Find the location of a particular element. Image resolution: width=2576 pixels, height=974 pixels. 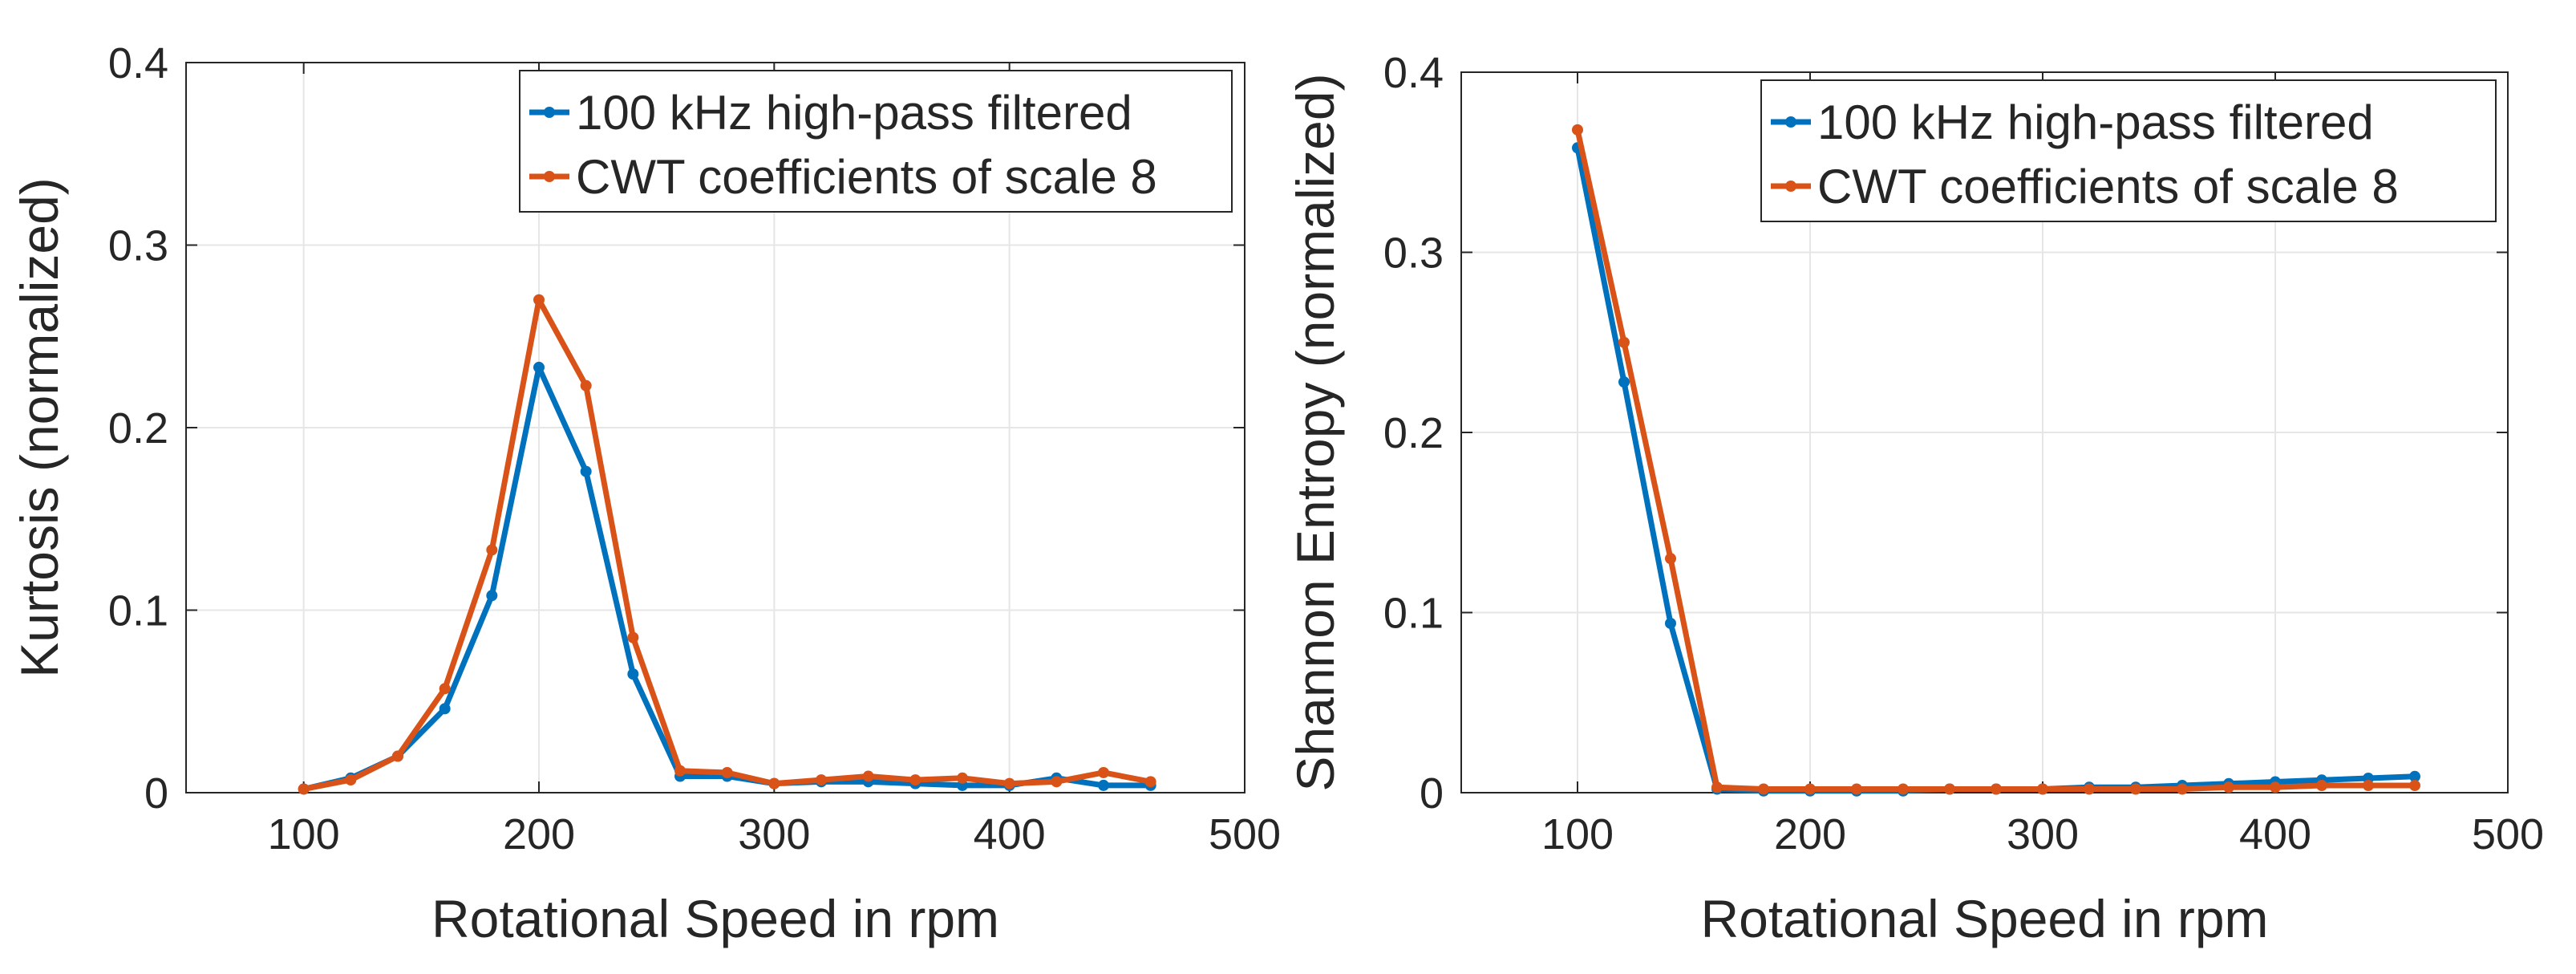

series-line is located at coordinates (726, 578).